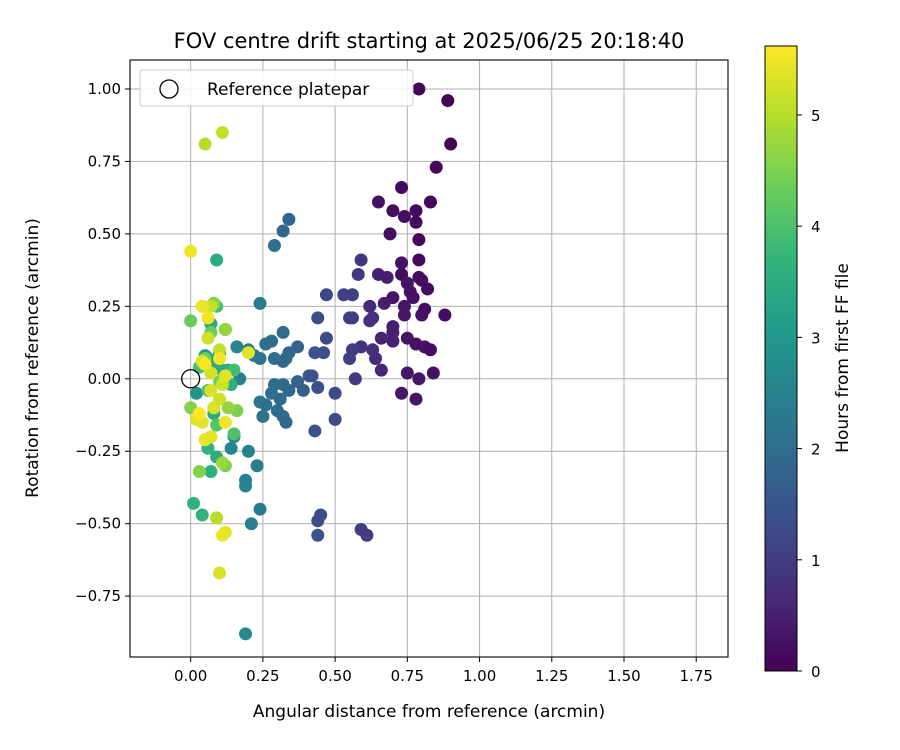 The width and height of the screenshot is (900, 750). What do you see at coordinates (623, 676) in the screenshot?
I see `x-tick-label: 1.50` at bounding box center [623, 676].